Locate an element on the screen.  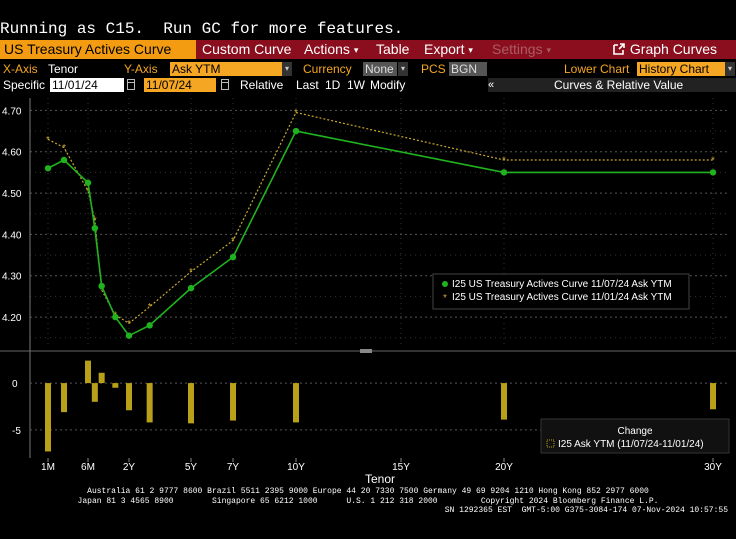
y-tick-label: 4.40 is located at coordinates (12, 235).